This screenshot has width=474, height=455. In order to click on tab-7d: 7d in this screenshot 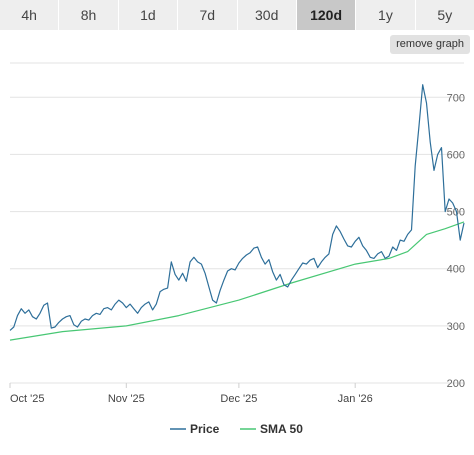, I will do `click(208, 15)`.